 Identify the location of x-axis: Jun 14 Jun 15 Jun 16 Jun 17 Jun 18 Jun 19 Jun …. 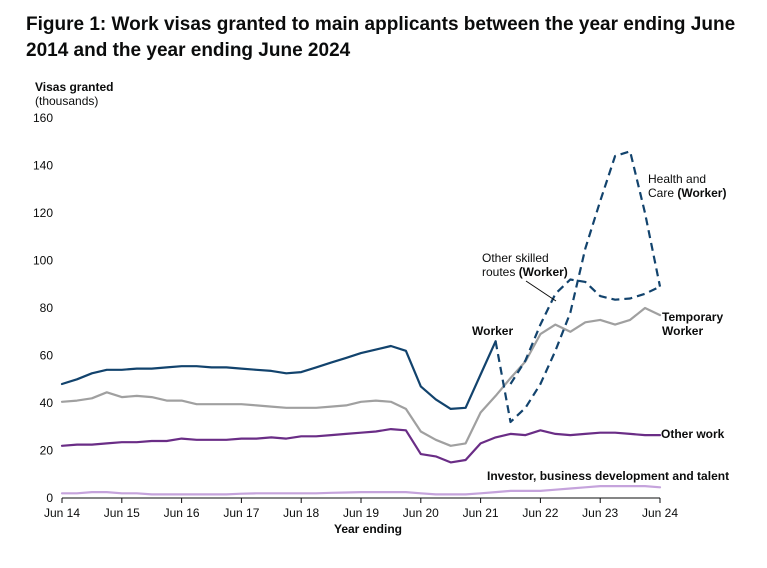
(361, 509).